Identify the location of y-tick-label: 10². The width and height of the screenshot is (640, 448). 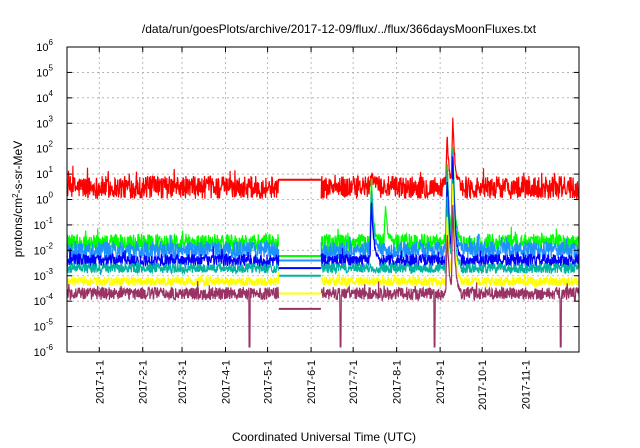
(44, 148).